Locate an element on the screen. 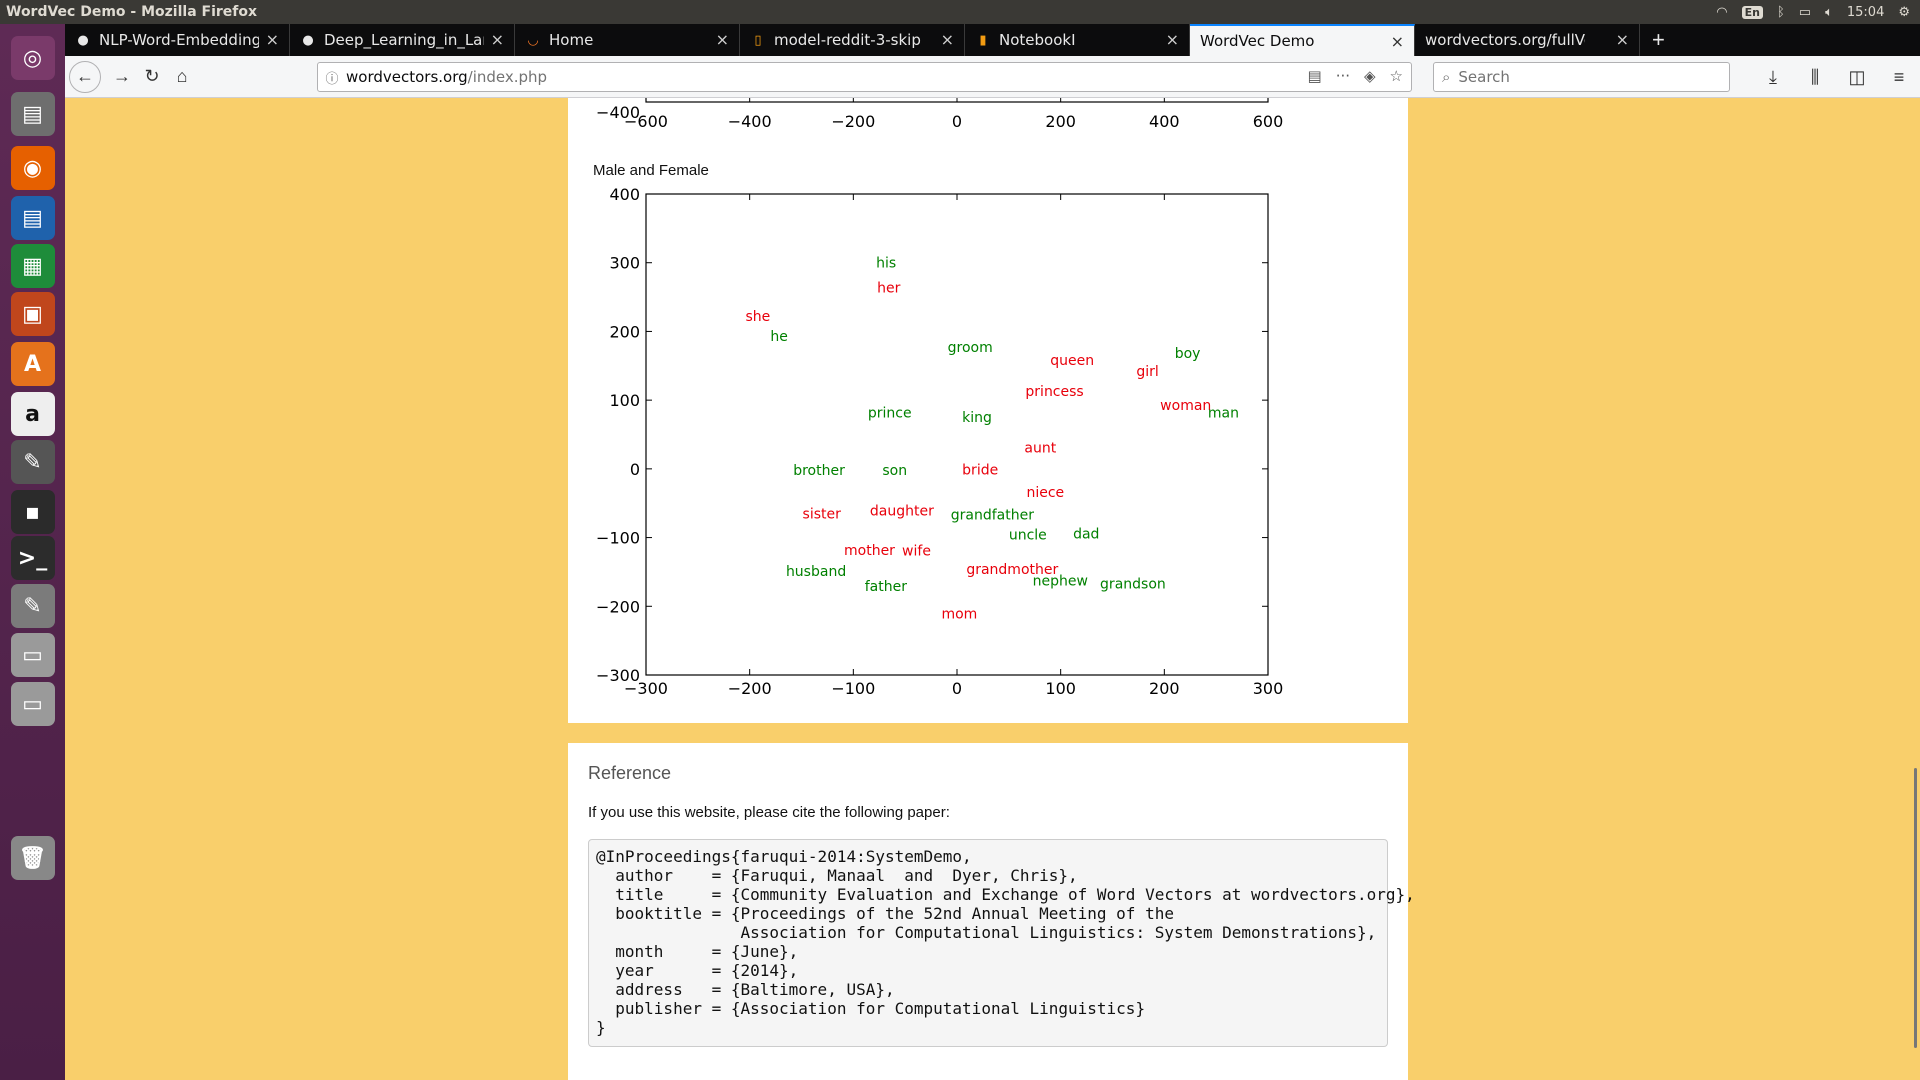 This screenshot has height=1080, width=1920. wifi-icon: ◠ is located at coordinates (1722, 12).